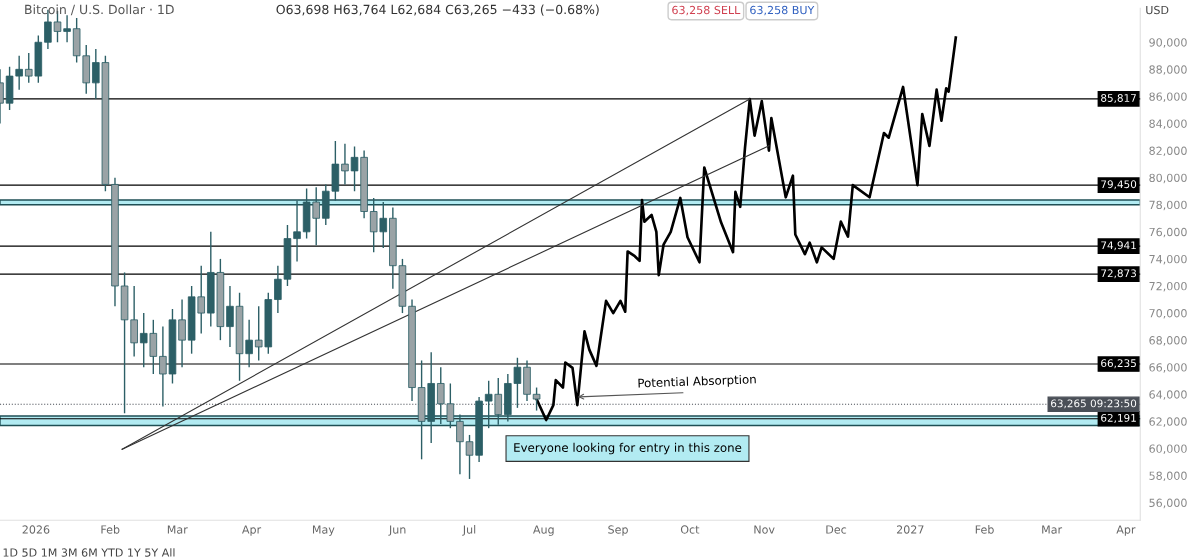  Describe the element at coordinates (36, 529) in the screenshot. I see `x-tick-label: 2026` at that location.